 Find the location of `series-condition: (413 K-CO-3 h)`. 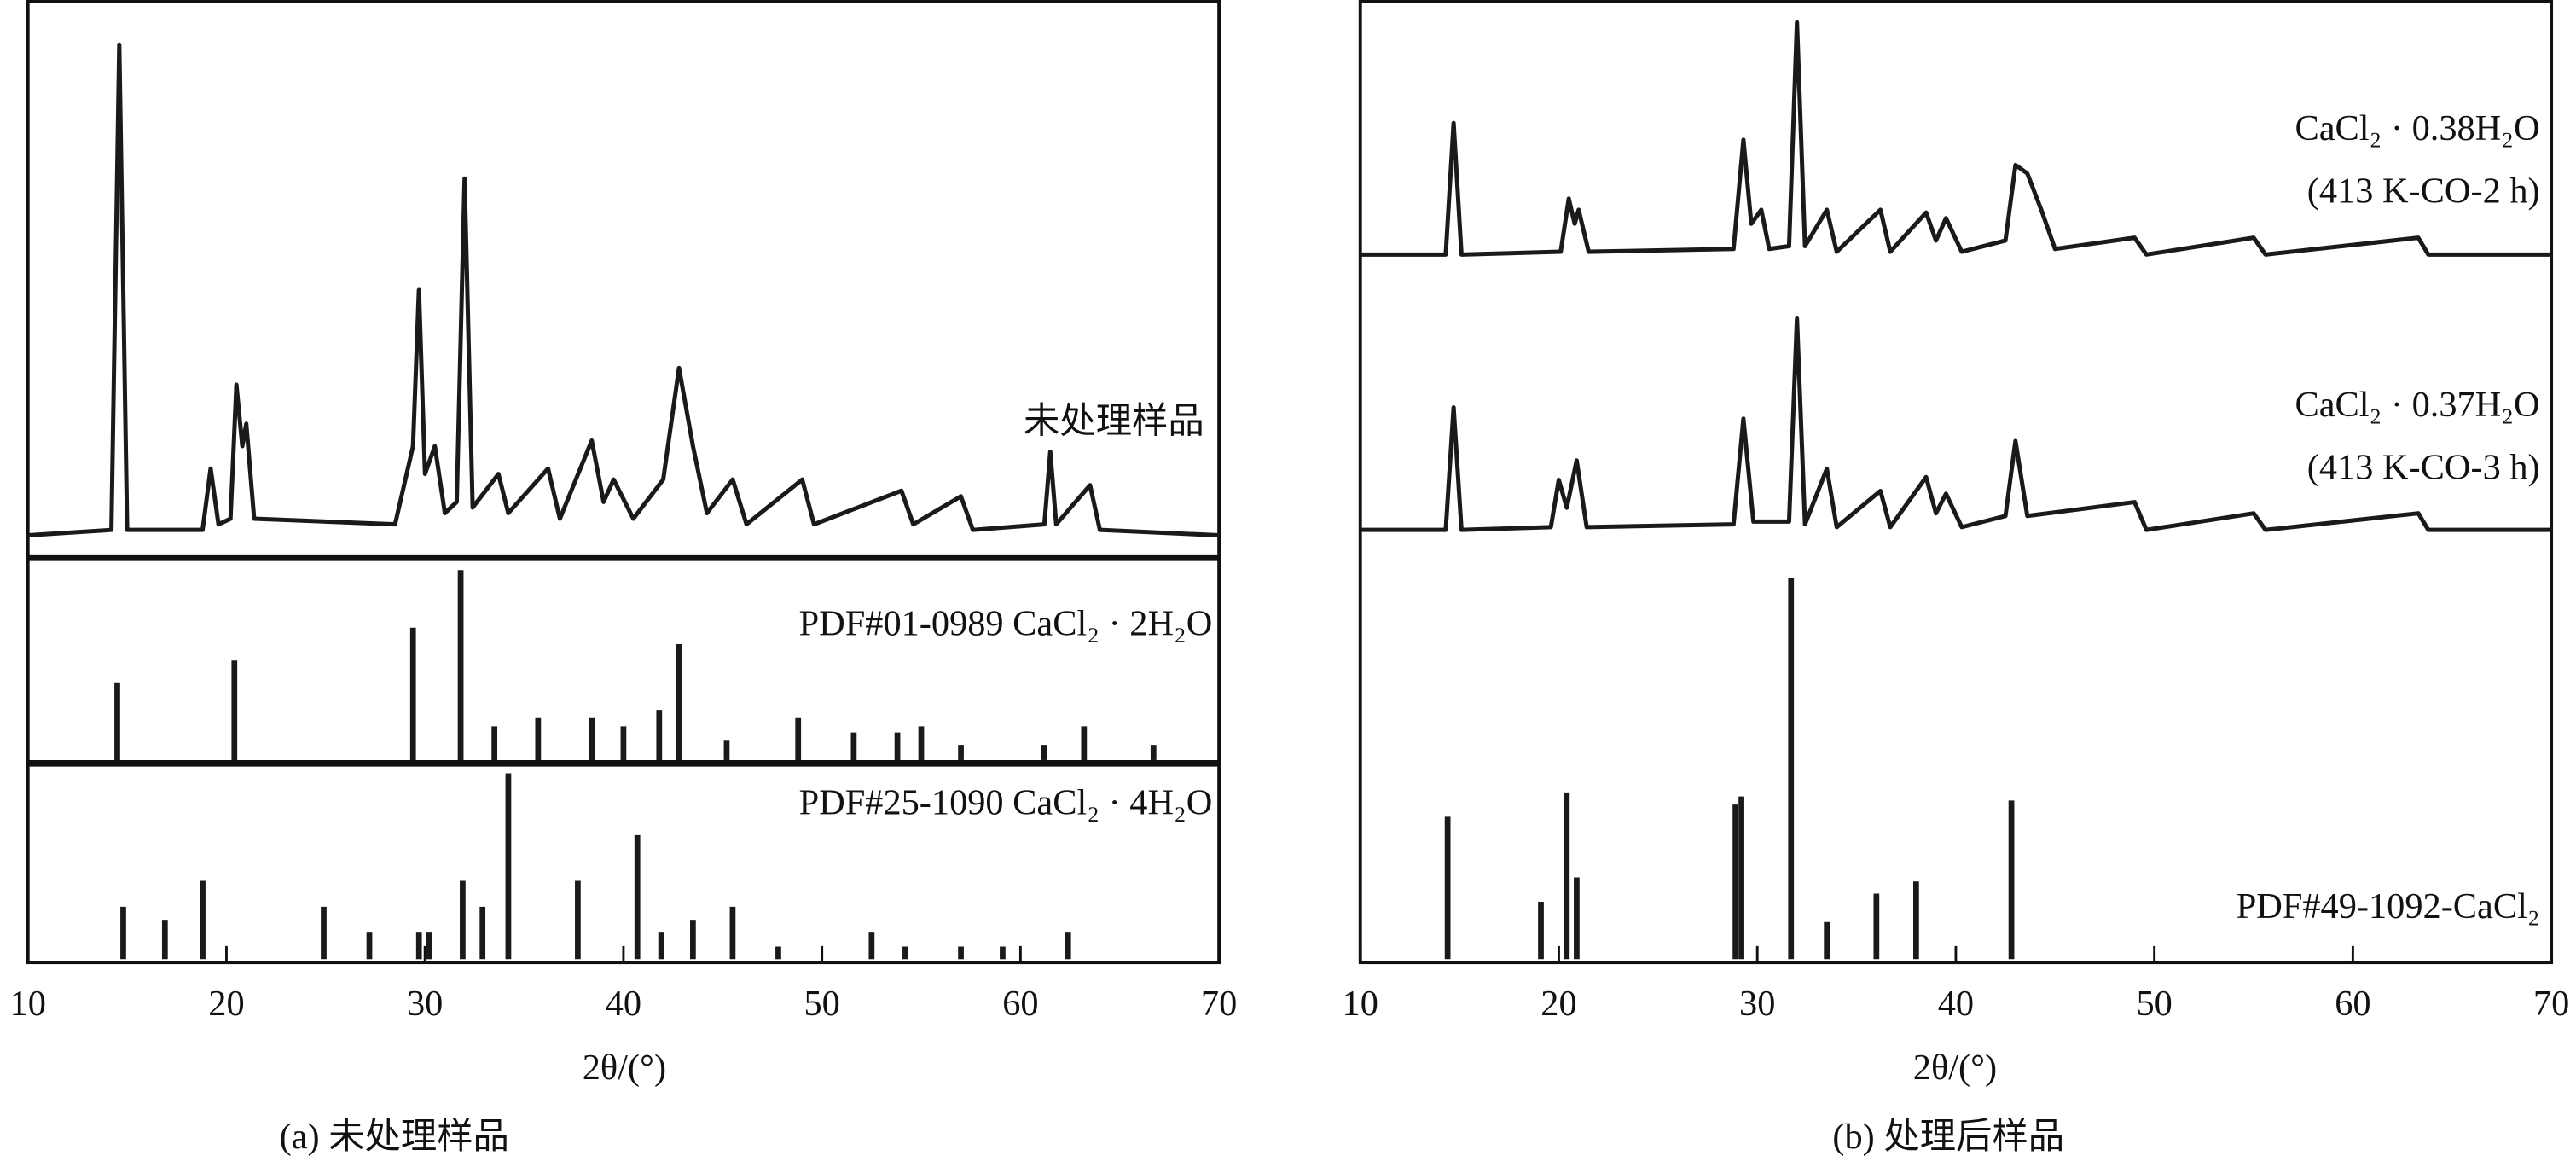

series-condition: (413 K-CO-3 h) is located at coordinates (2423, 467).